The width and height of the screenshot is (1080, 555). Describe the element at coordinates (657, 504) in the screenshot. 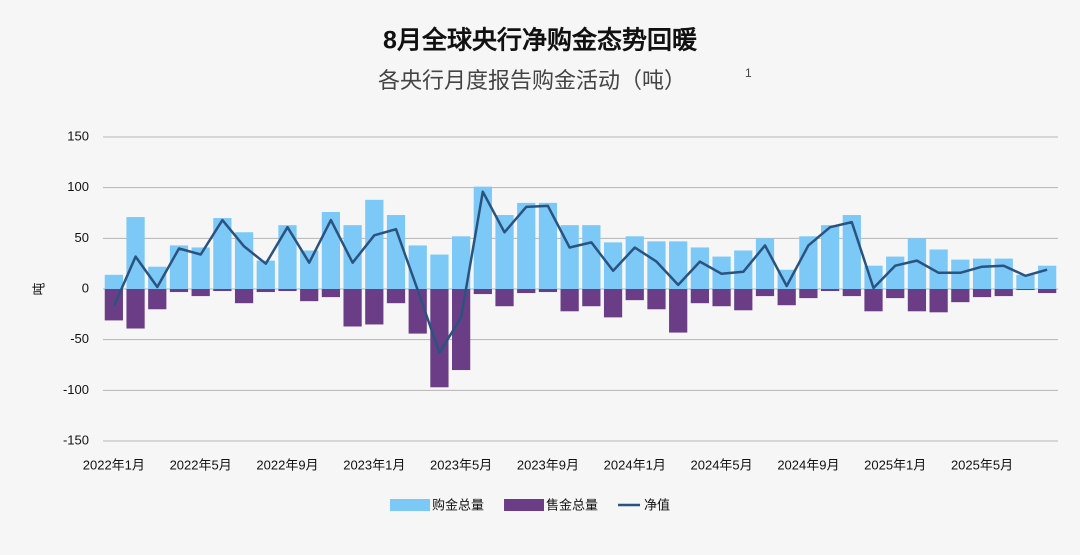

I see `legend-label: 净值` at that location.